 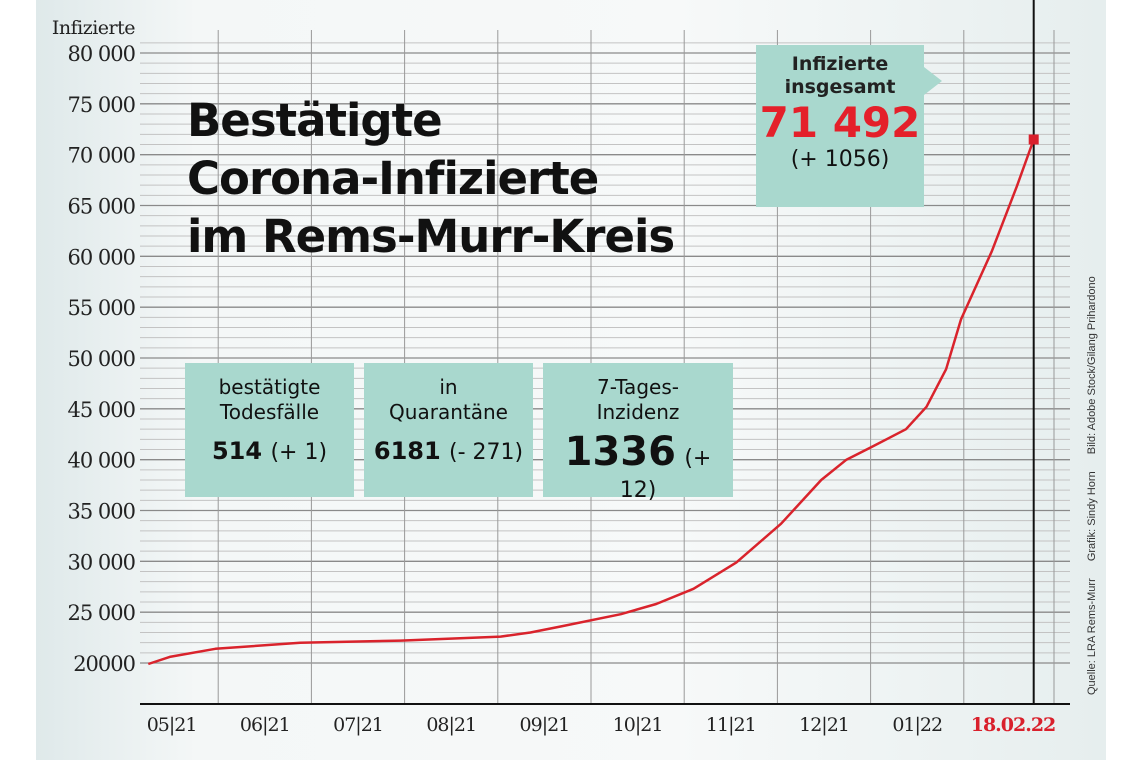 I want to click on credit-source: Quelle: LRA Rems-Murr, so click(x=1092, y=636).